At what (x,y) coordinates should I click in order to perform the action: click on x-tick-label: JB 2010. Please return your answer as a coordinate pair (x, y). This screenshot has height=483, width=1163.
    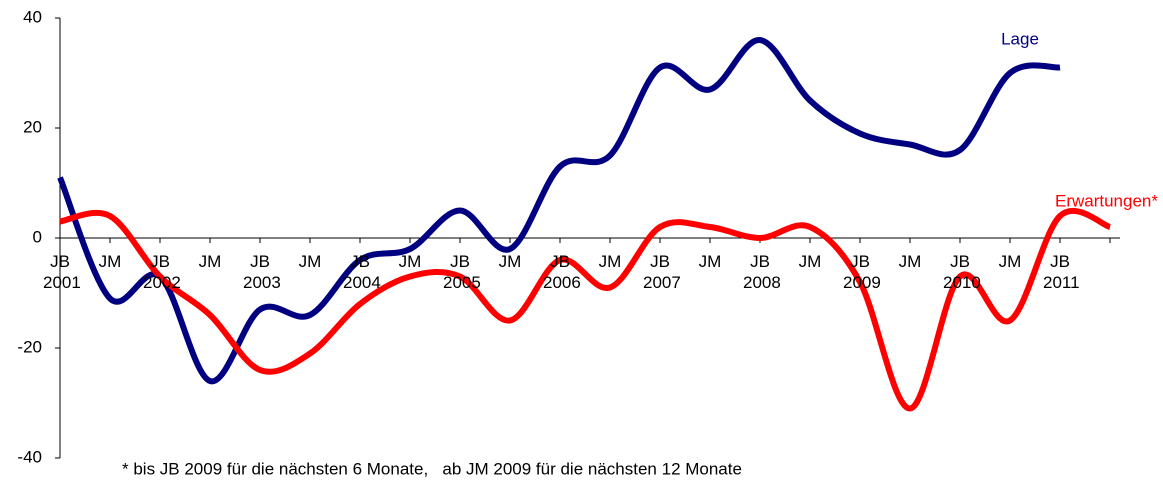
    Looking at the image, I should click on (962, 272).